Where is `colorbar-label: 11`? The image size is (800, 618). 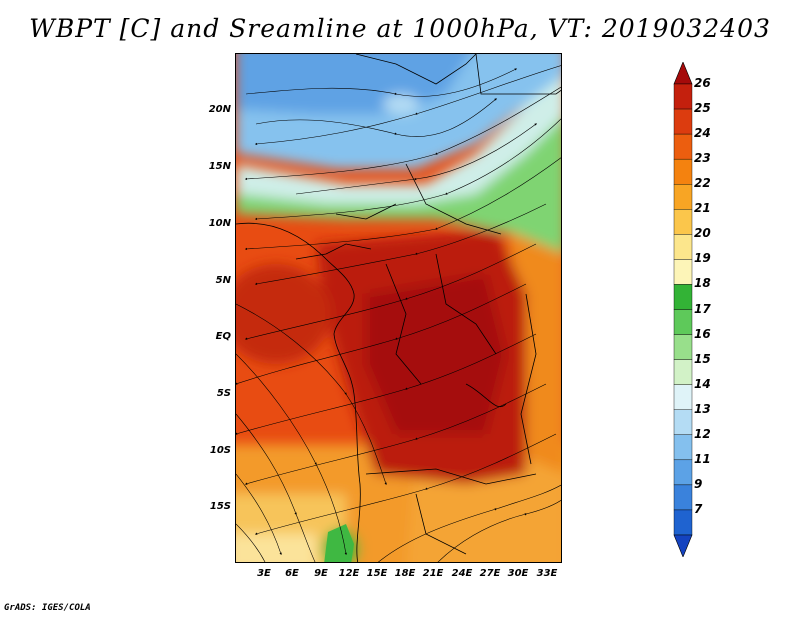 colorbar-label: 11 is located at coordinates (702, 458).